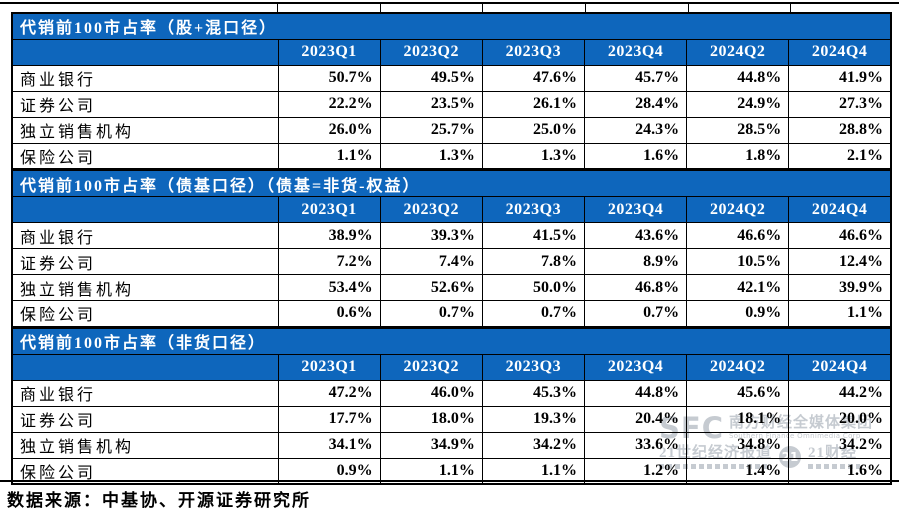 This screenshot has height=514, width=899. I want to click on bottom-divider-line, so click(449, 481).